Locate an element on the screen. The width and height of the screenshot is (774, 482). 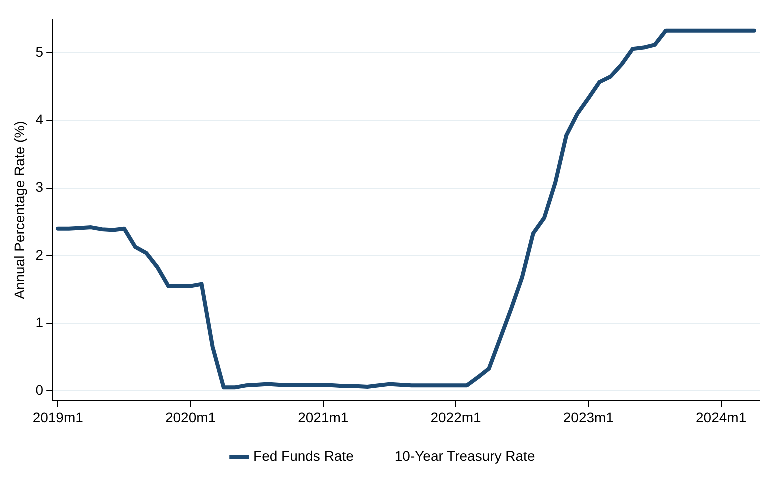
x-tick-label: 2021m1 is located at coordinates (323, 417).